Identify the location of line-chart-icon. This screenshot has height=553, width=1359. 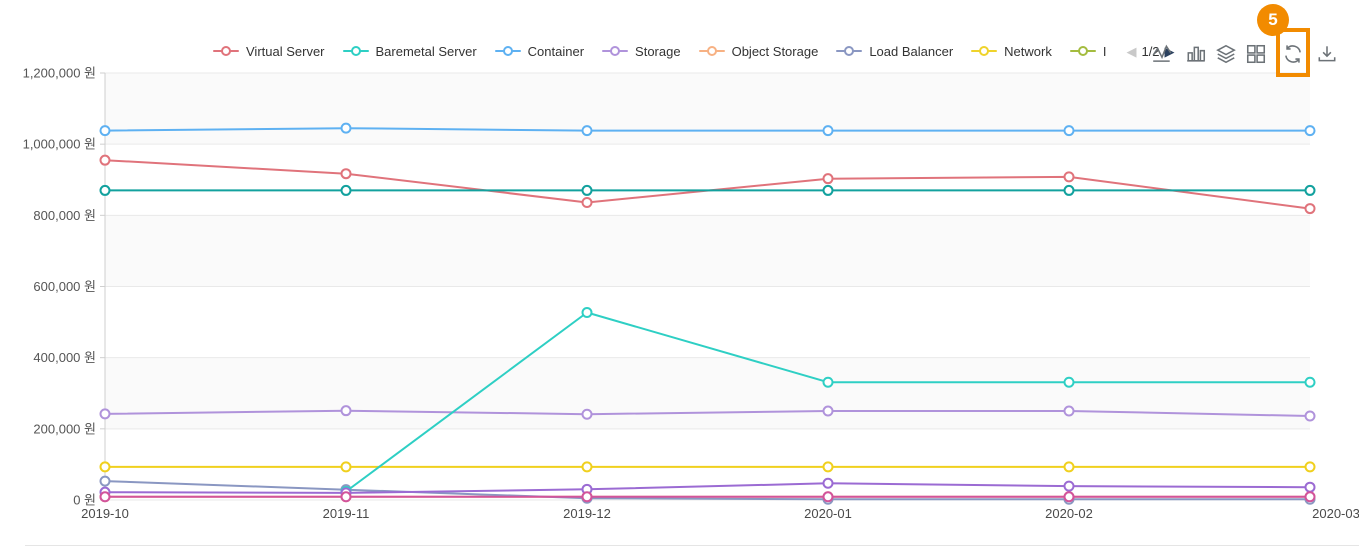
(1162, 54).